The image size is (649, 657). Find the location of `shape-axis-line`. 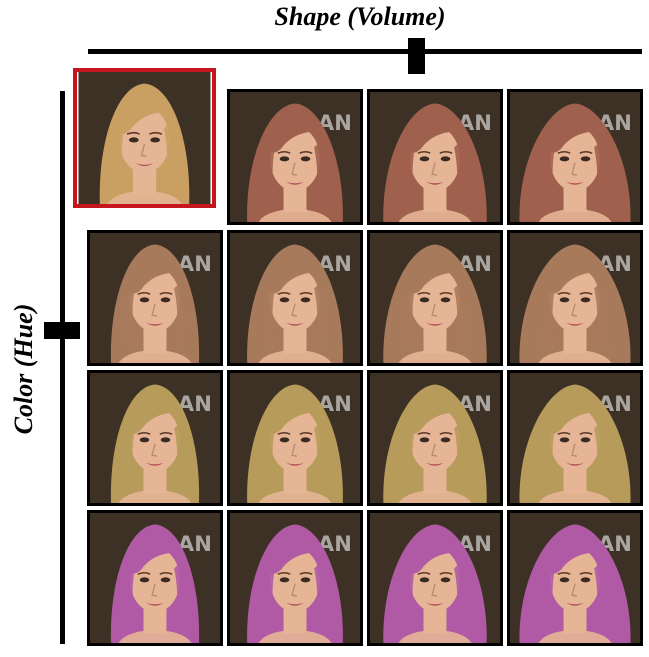

shape-axis-line is located at coordinates (365, 51).